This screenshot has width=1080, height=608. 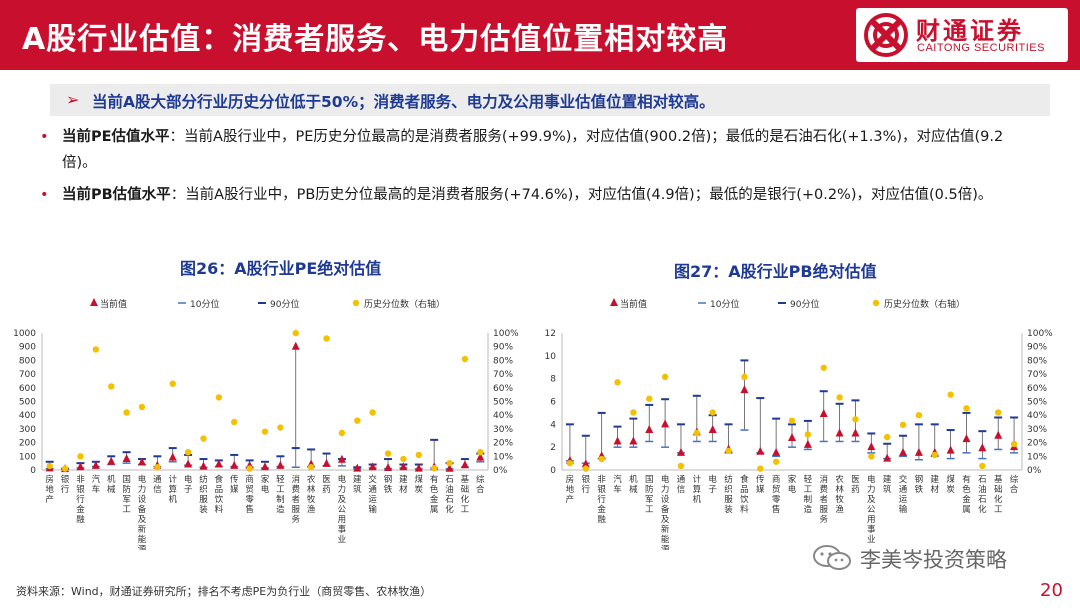 I want to click on category-label: 医药, so click(x=855, y=485).